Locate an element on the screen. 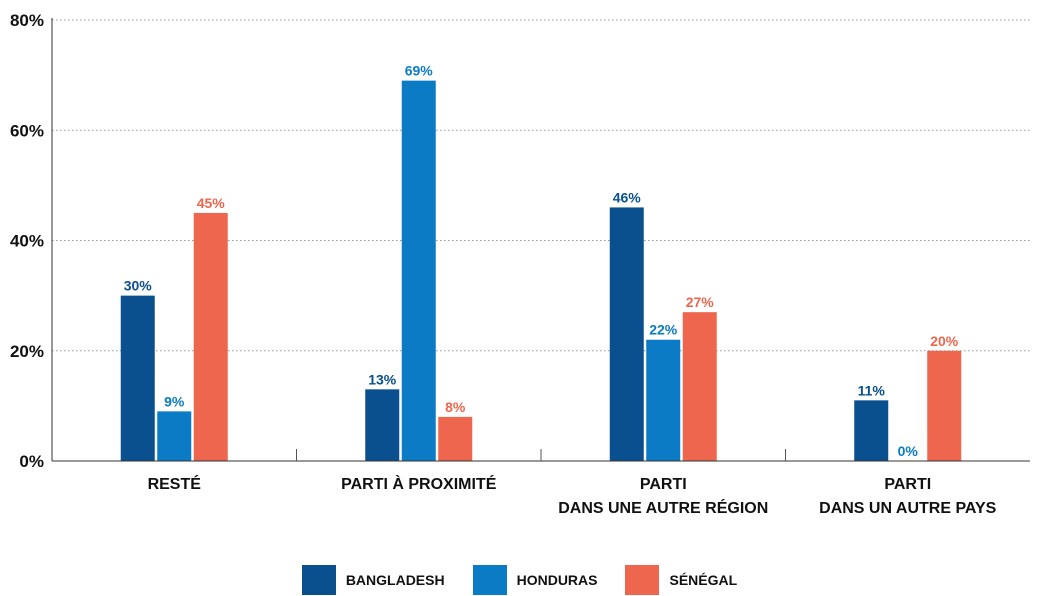 The image size is (1039, 596). x-category-label-0-line-0: RESTÉ is located at coordinates (175, 483).